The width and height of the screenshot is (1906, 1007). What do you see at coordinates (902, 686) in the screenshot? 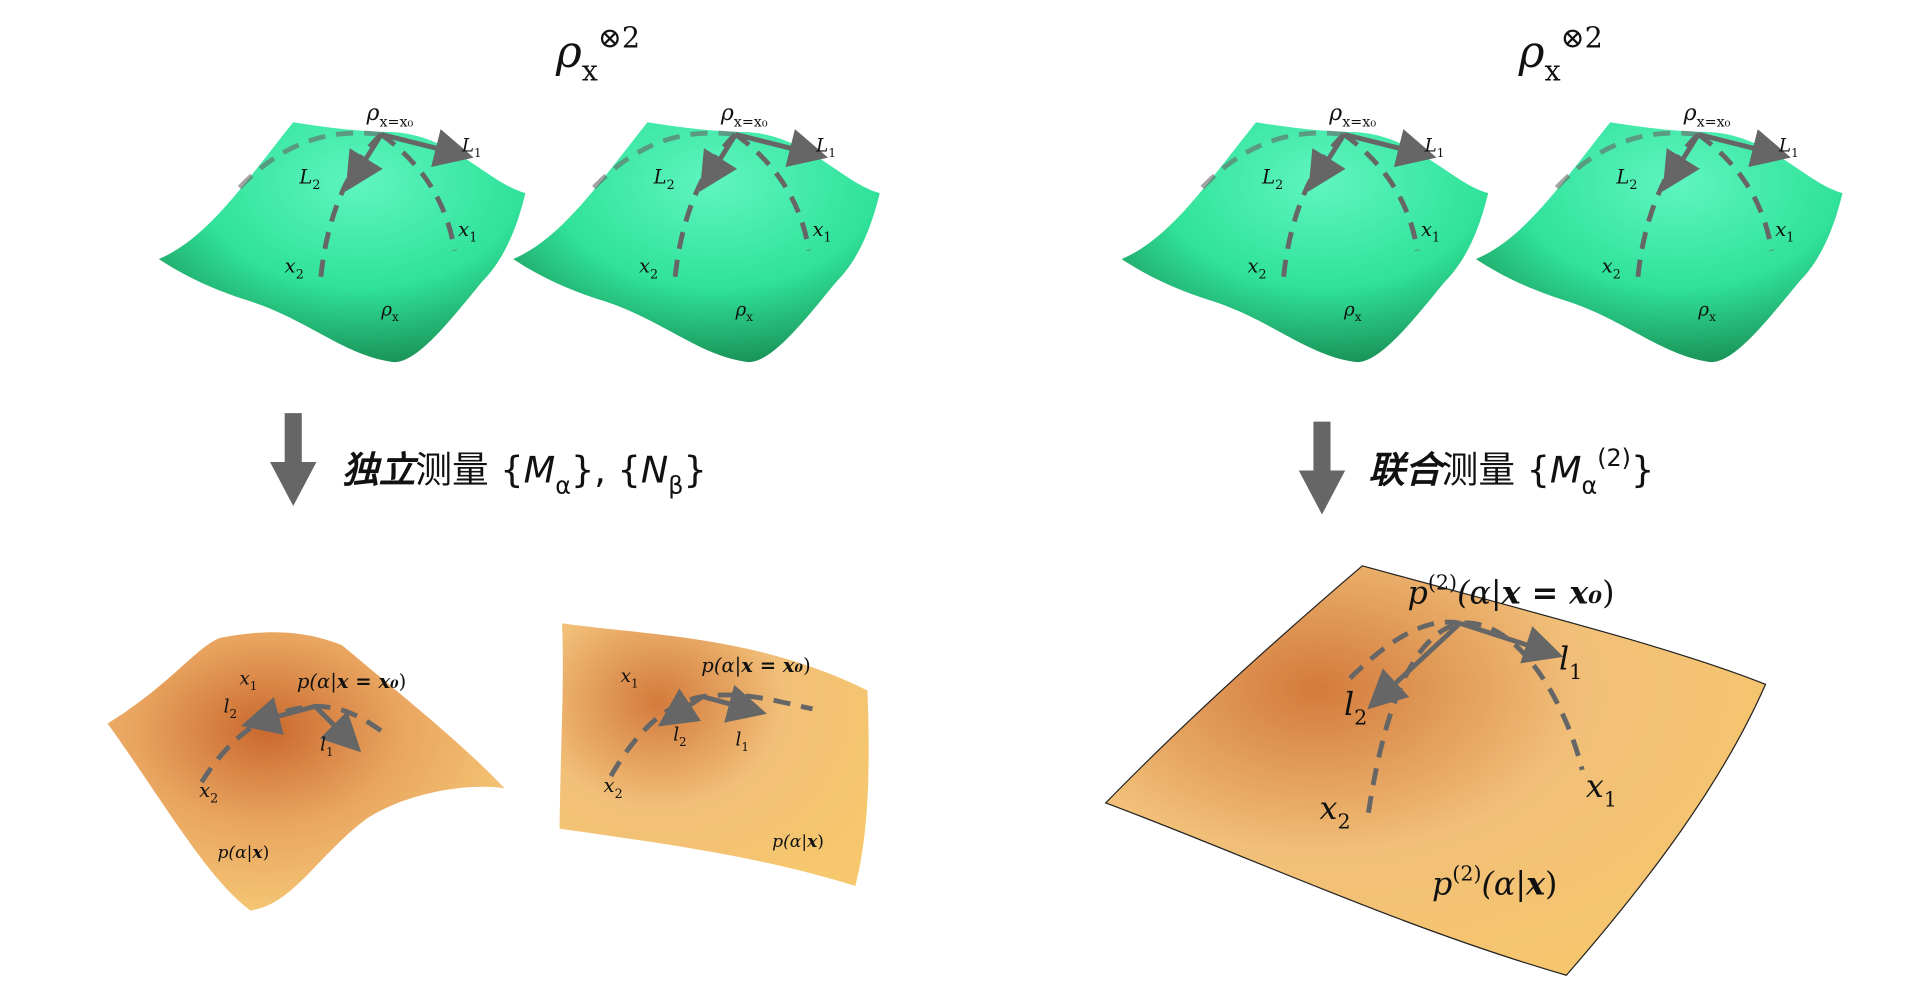
I see `tangent-arrows` at bounding box center [902, 686].